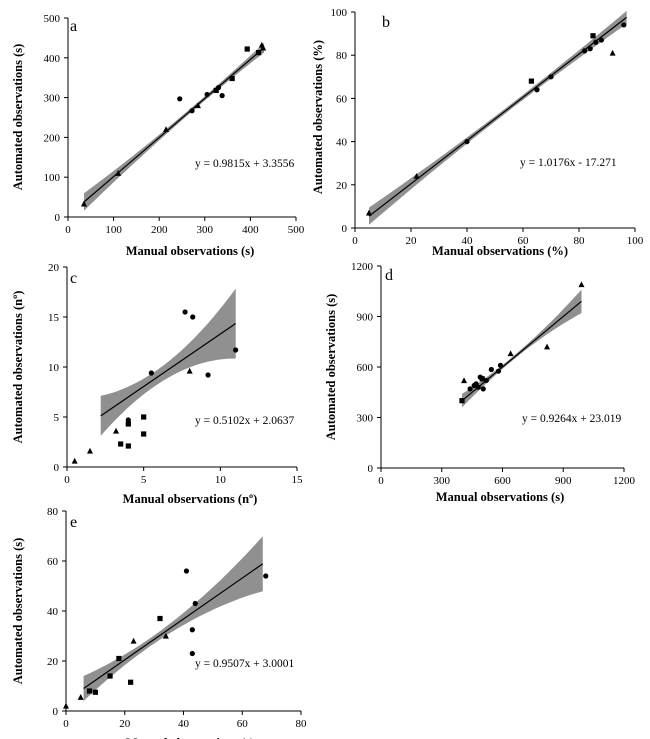 The image size is (650, 739). What do you see at coordinates (52, 138) in the screenshot?
I see `y-tick-label: 200` at bounding box center [52, 138].